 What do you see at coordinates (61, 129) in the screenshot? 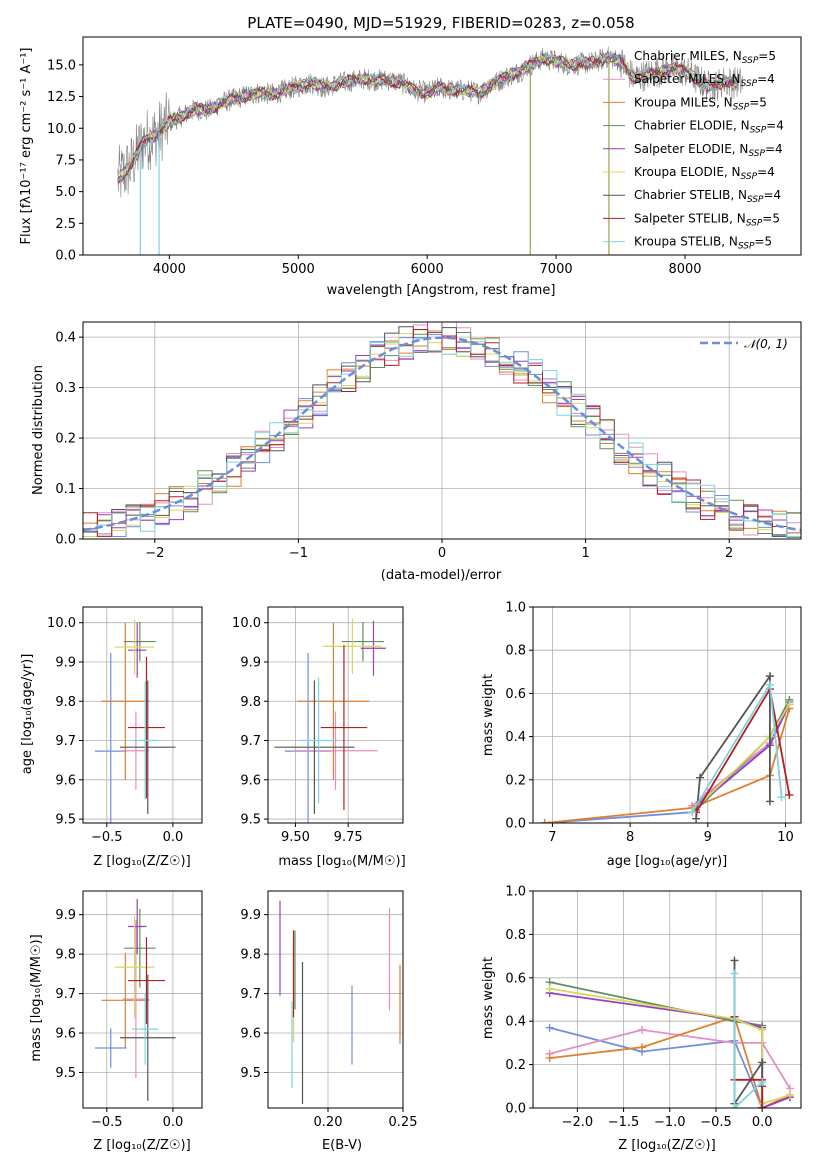
I see `y-tick-label: 10.0` at bounding box center [61, 129].